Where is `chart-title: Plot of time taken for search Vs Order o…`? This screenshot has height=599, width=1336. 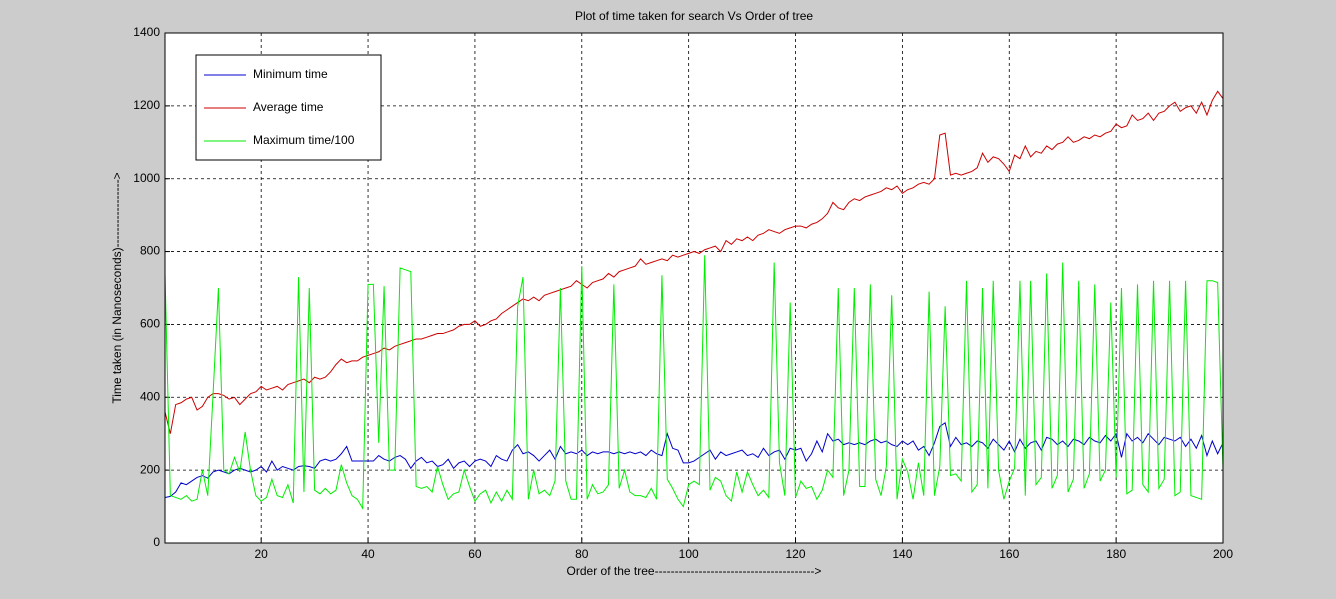
chart-title: Plot of time taken for search Vs Order o… is located at coordinates (694, 16).